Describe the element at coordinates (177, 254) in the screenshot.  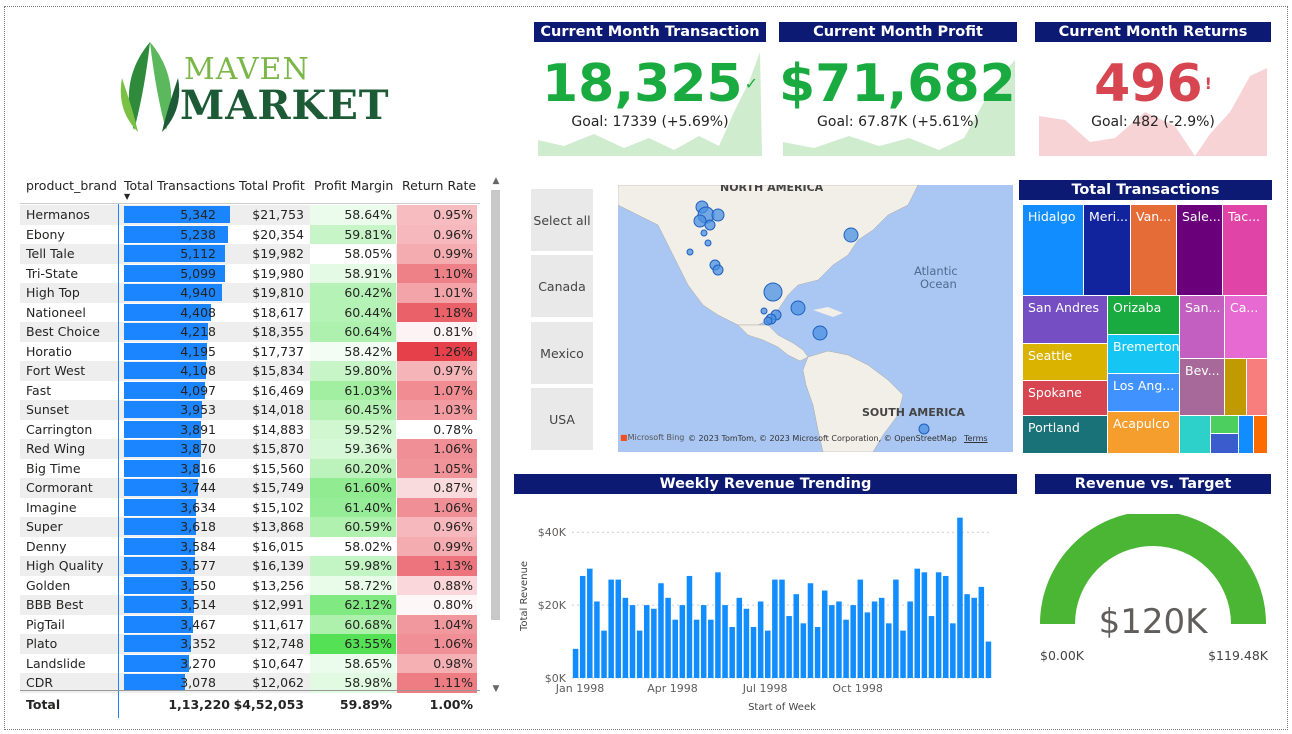
I see `cell-transactions: 5,112` at that location.